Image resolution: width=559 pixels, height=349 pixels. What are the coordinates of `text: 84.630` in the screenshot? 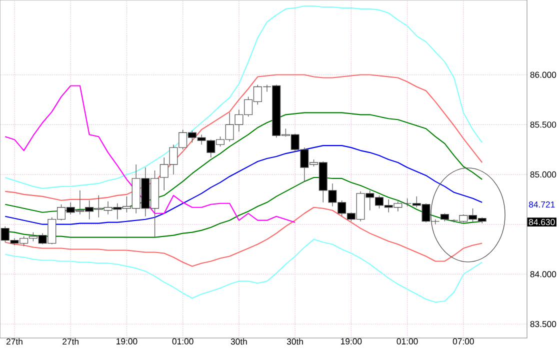 It's located at (541, 222).